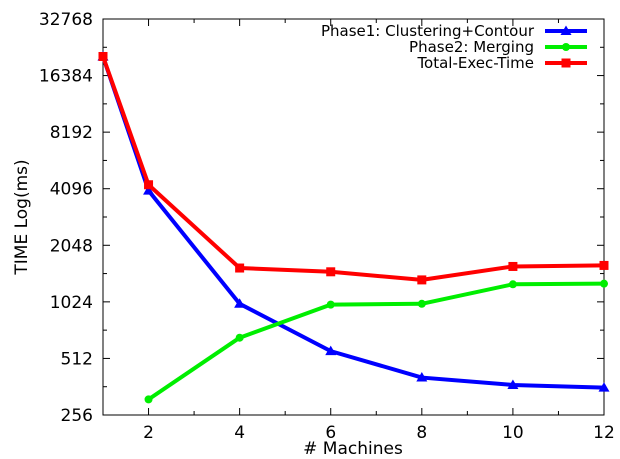  Describe the element at coordinates (428, 31) in the screenshot. I see `legend-label: Phase1: Clustering+Contour` at that location.